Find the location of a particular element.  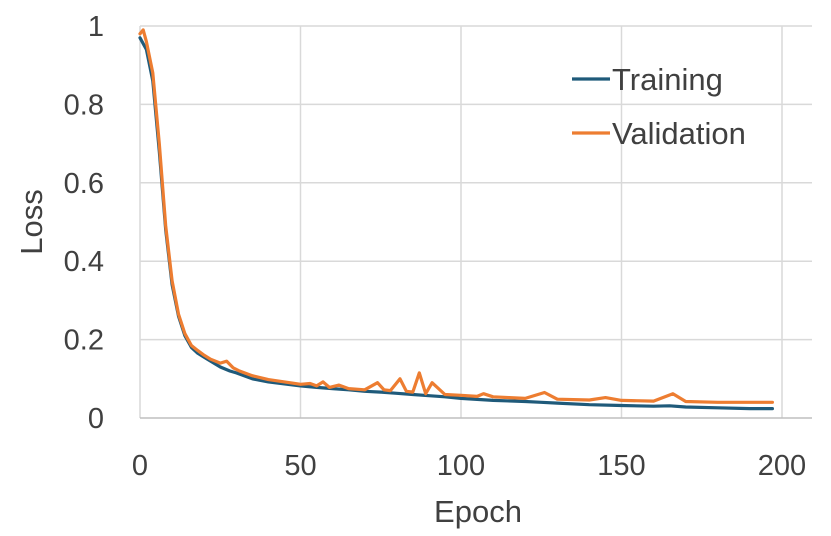

legend: Training Validation is located at coordinates (659, 106).